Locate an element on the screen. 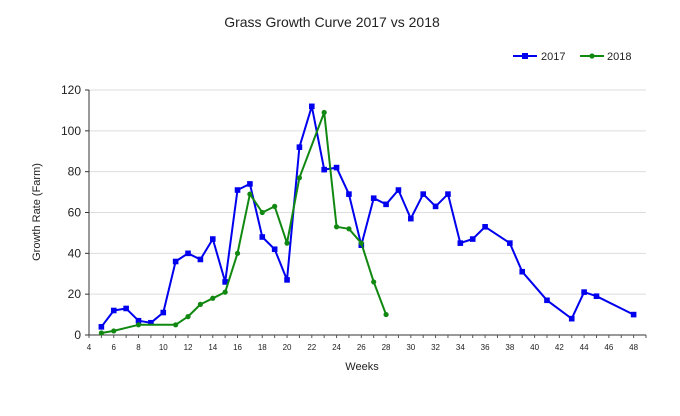  y-axis-label: Growth Rate (Farm) is located at coordinates (37, 212).